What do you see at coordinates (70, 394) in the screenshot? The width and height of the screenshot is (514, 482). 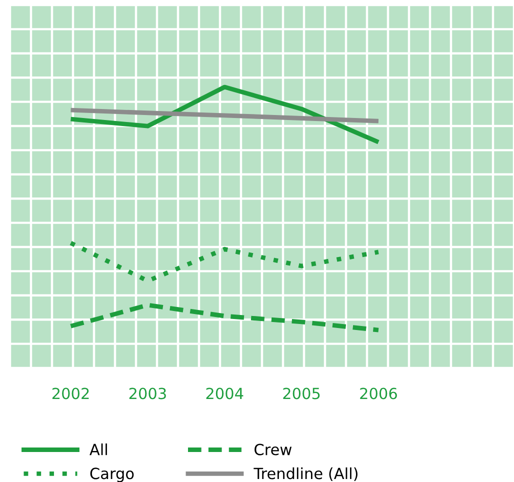 I see `x-tick-label: 2002` at bounding box center [70, 394].